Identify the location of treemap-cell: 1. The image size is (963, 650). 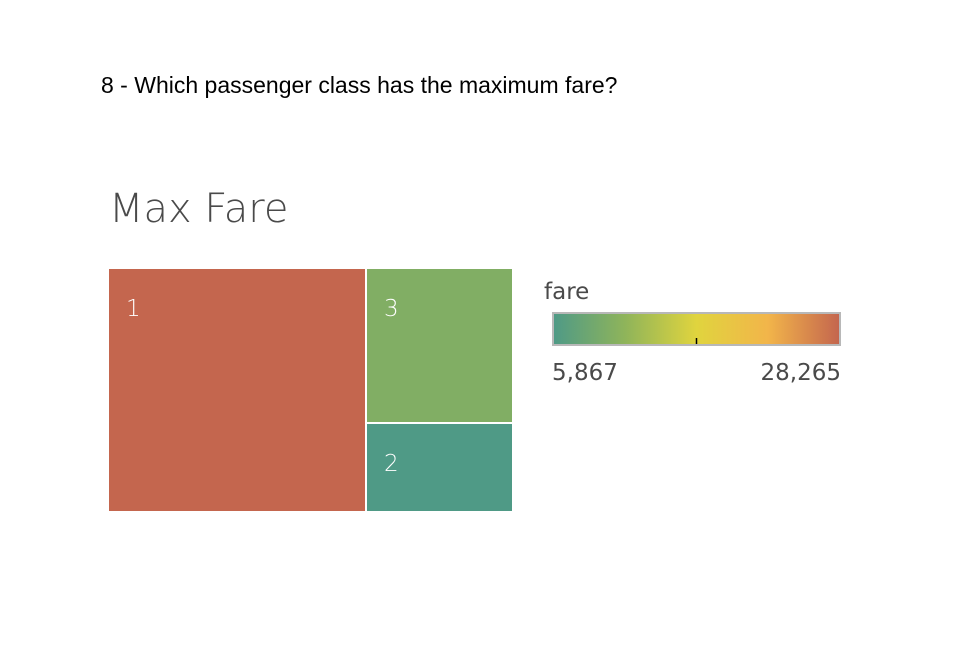
(237, 390).